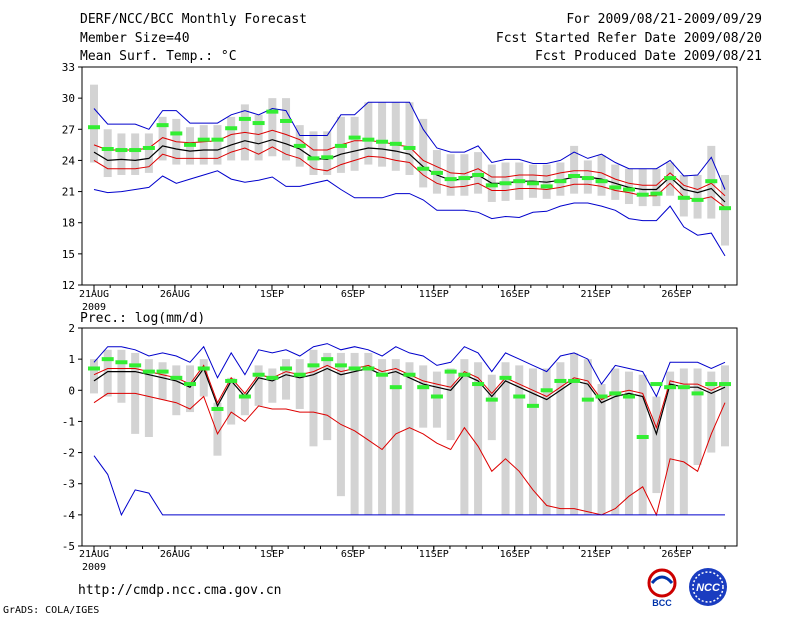 The height and width of the screenshot is (618, 800). What do you see at coordinates (180, 590) in the screenshot?
I see `website-url: http://cmdp.ncc.cma.gov.cn` at bounding box center [180, 590].